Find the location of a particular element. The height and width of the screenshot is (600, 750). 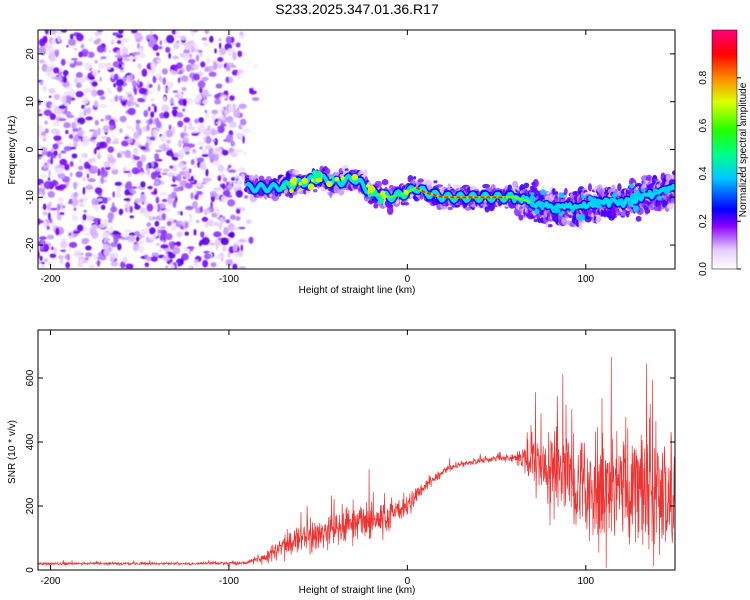

colorbar-label: Normalized spectral amplitude is located at coordinates (743, 149).